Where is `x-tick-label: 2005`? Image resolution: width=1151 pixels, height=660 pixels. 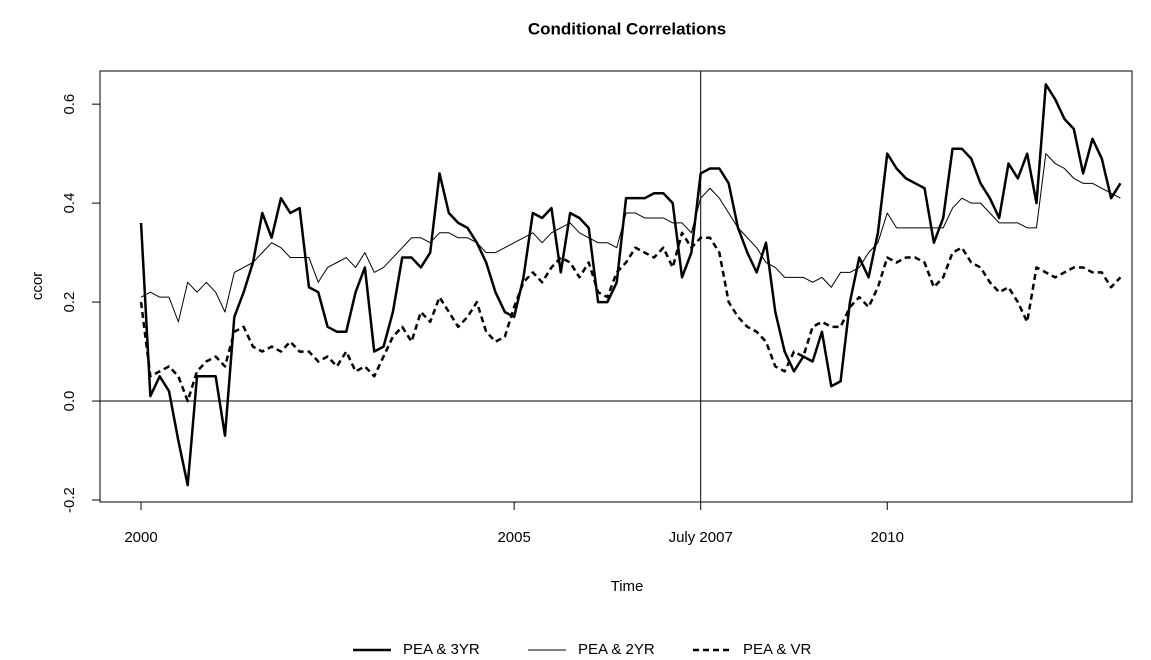 x-tick-label: 2005 is located at coordinates (513, 537).